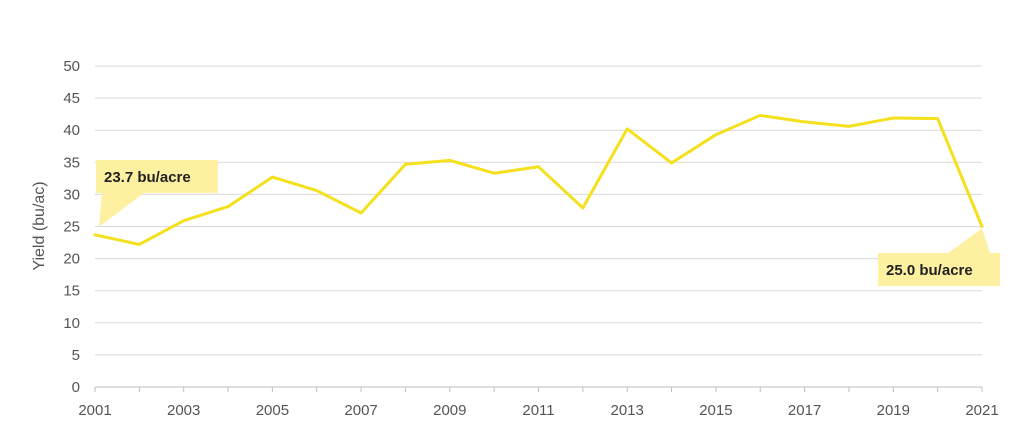  I want to click on x-tick-label: 2003, so click(183, 410).